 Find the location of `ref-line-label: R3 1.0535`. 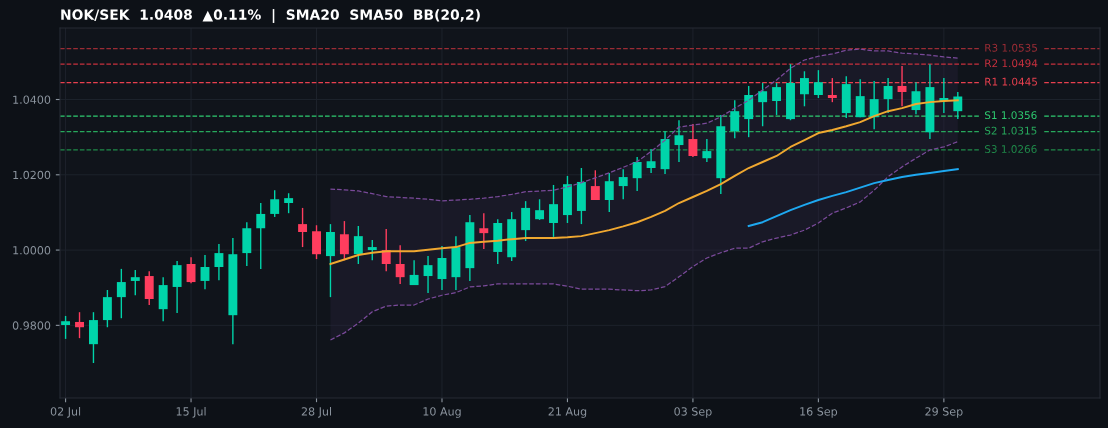

ref-line-label: R3 1.0535 is located at coordinates (1011, 47).